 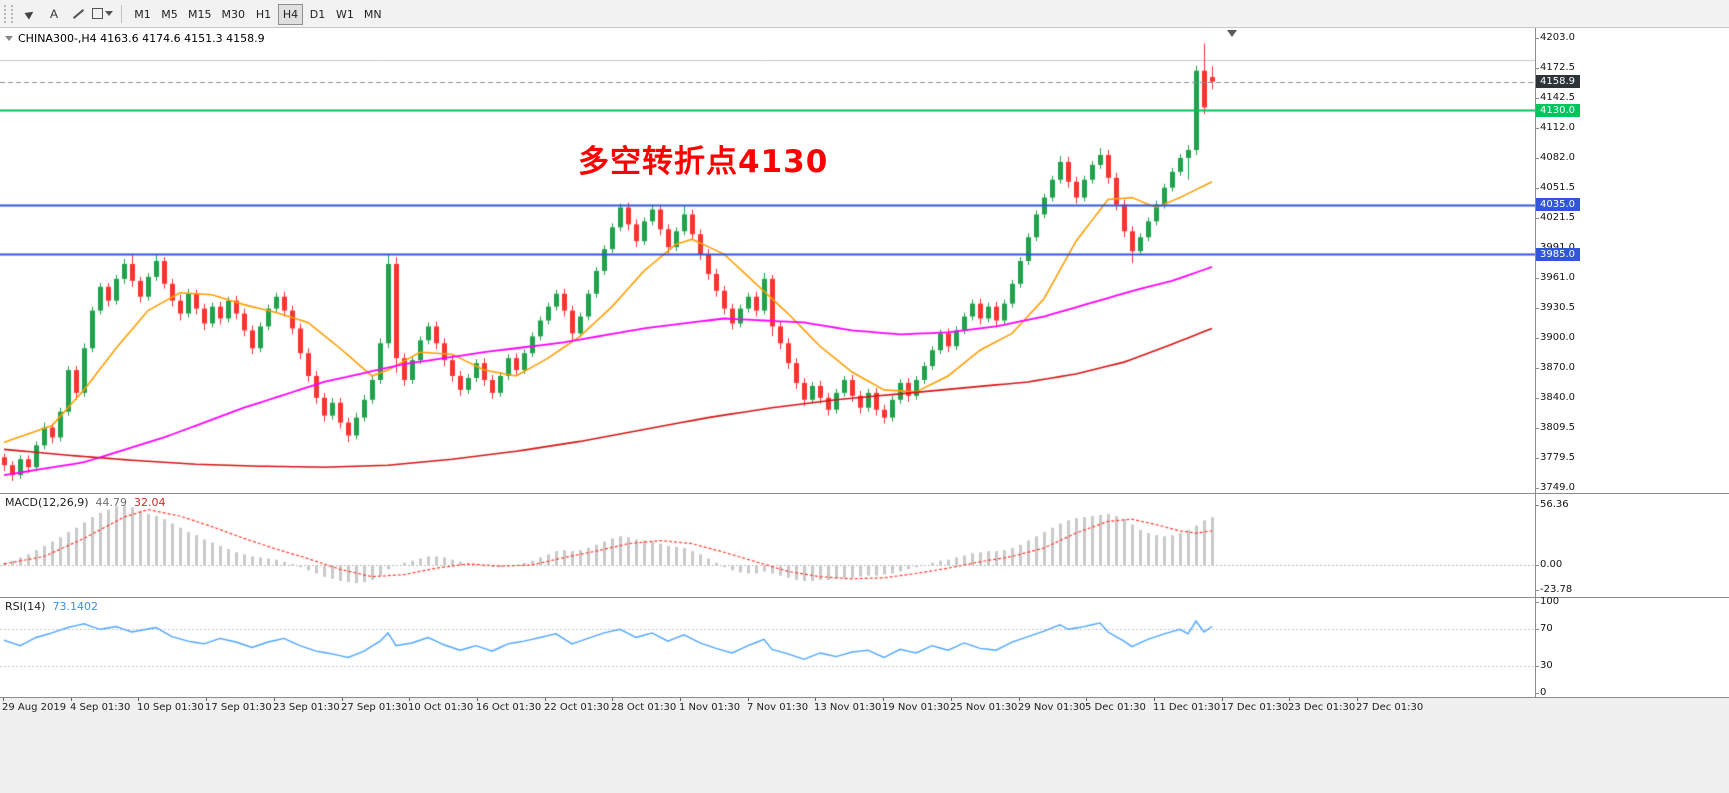 What do you see at coordinates (1558, 205) in the screenshot?
I see `level-price-label: 4035.0` at bounding box center [1558, 205].